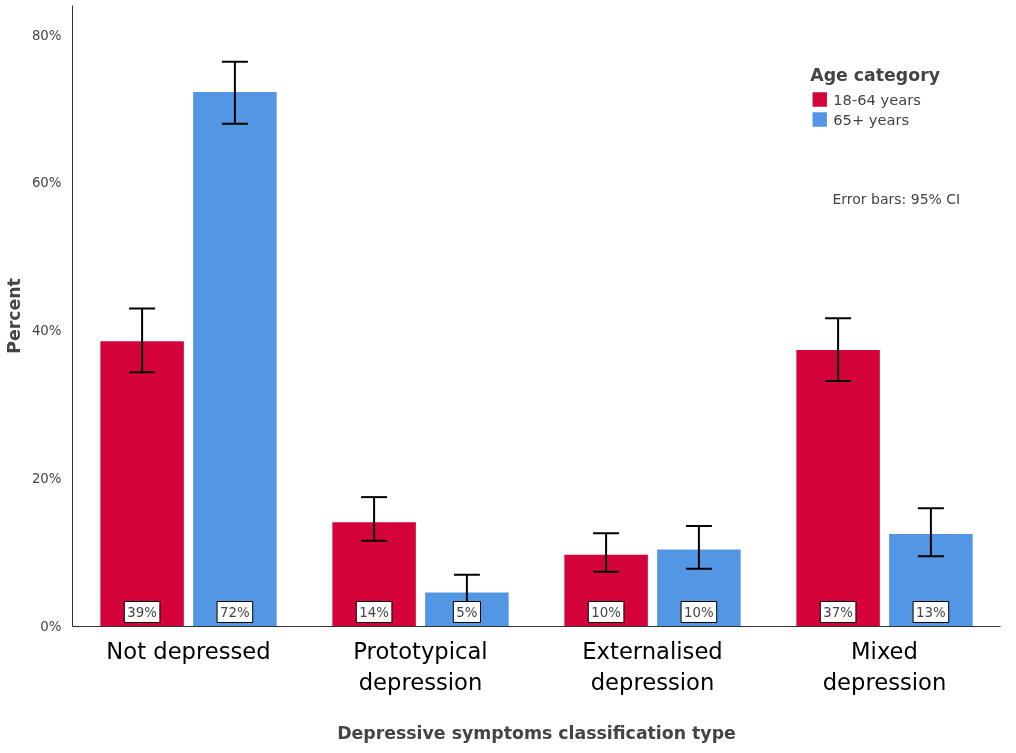  Describe the element at coordinates (188, 650) in the screenshot. I see `x-tick-label: Not depressed` at that location.